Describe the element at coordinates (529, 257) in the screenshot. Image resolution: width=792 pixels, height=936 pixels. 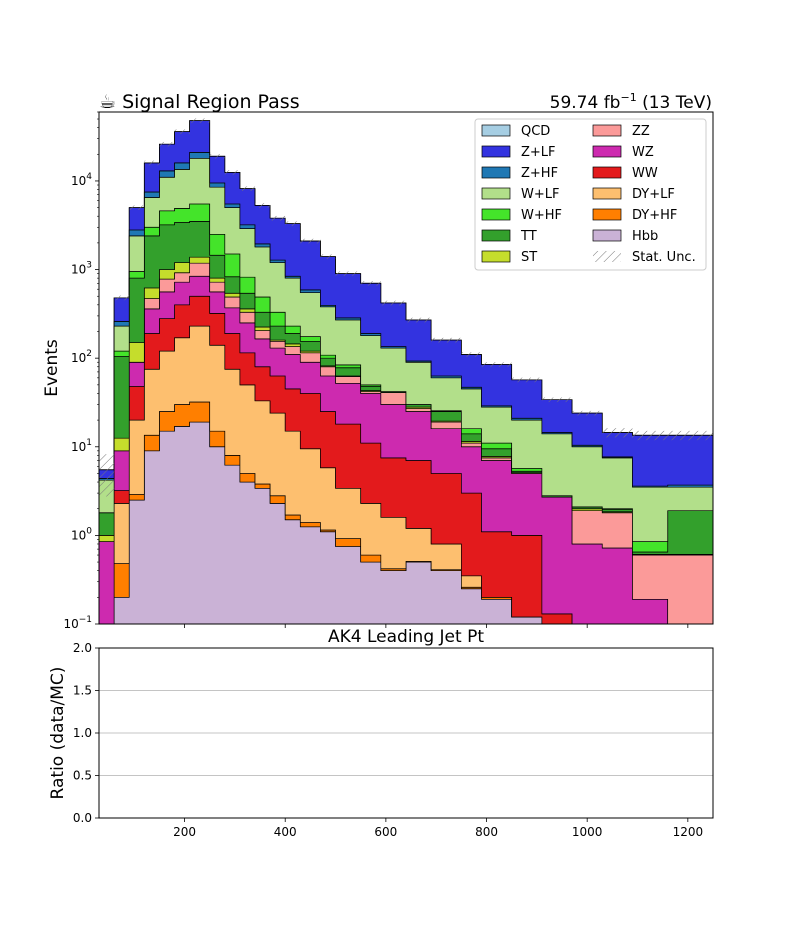
I see `legend-label: ST` at that location.